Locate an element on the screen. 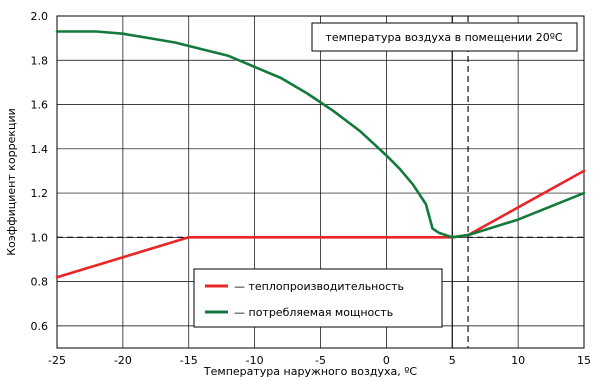 The height and width of the screenshot is (380, 593). legend-label-power-consumption: — потребляемая мощность is located at coordinates (313, 312).